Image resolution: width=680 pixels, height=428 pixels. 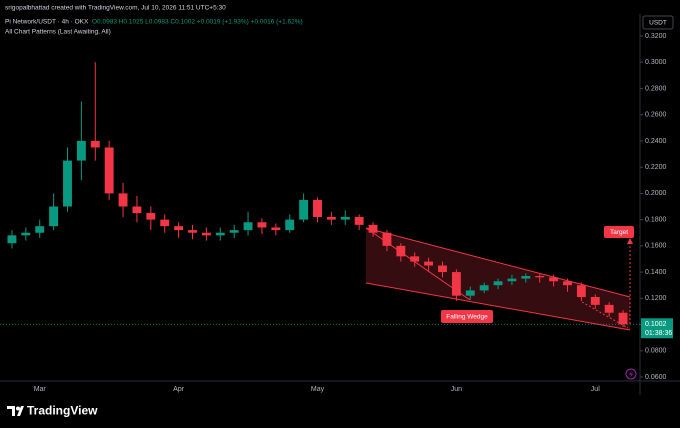 What do you see at coordinates (58, 32) in the screenshot?
I see `indicator: All Chart Patterns (Last Awaiting, All)` at bounding box center [58, 32].